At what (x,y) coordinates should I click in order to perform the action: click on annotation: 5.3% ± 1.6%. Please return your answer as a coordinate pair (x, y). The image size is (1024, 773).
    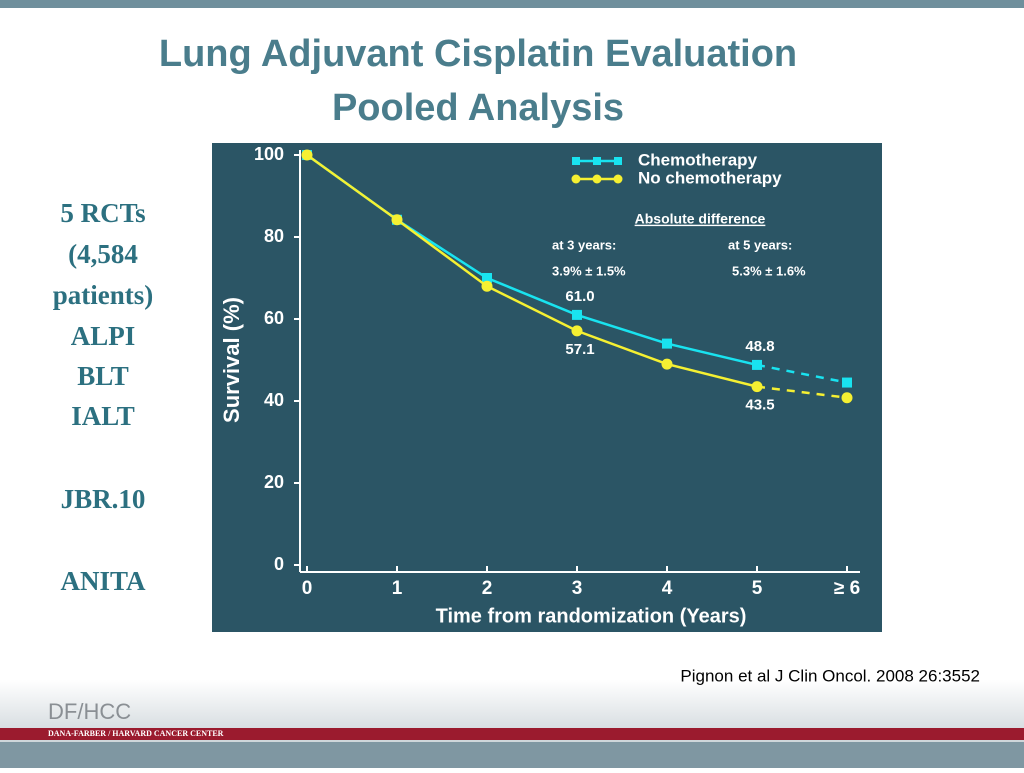
    Looking at the image, I should click on (769, 270).